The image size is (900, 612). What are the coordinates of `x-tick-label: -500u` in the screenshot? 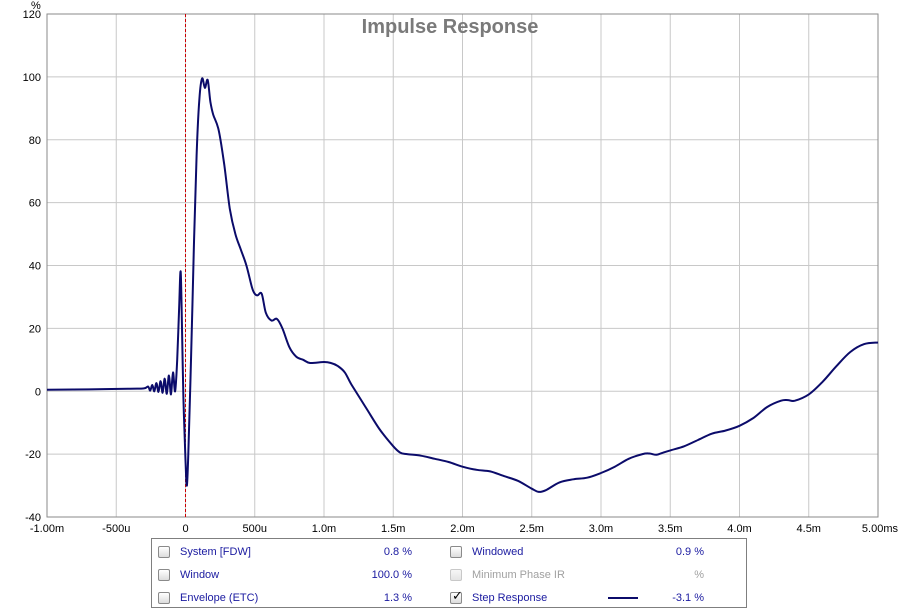 It's located at (116, 529).